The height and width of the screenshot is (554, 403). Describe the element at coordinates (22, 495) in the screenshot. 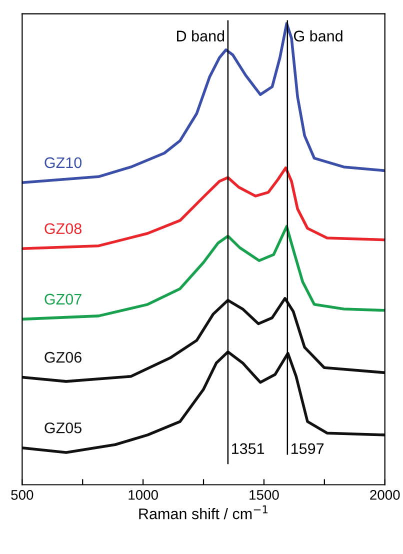

I see `x-tick-label: 500` at that location.